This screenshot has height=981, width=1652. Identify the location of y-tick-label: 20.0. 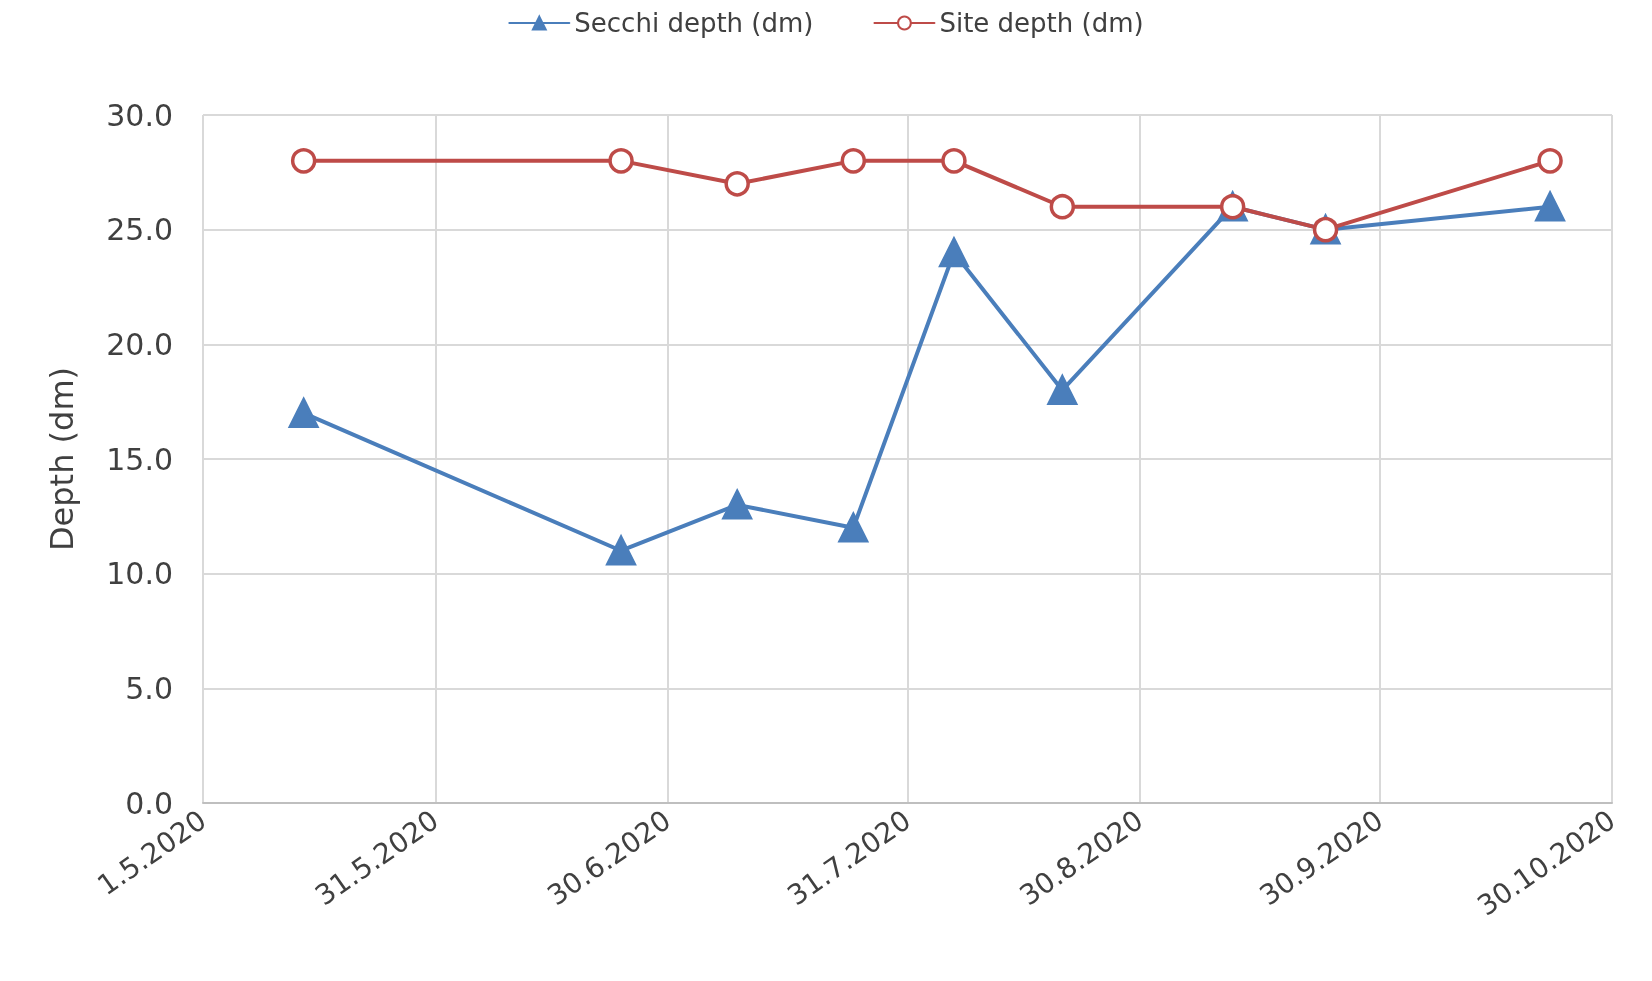
(139, 344).